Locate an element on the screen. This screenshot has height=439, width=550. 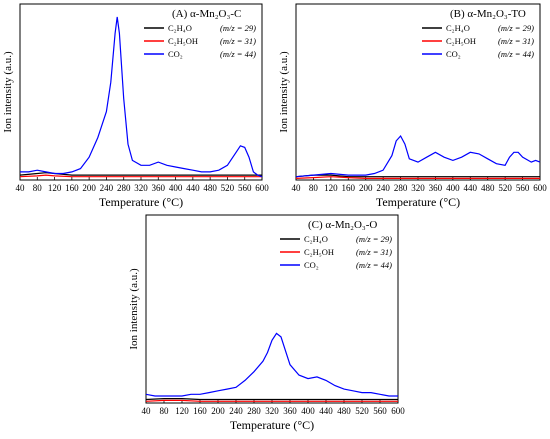
panel-title: (C) α-Mn₂O₃-O is located at coordinates (342, 225).